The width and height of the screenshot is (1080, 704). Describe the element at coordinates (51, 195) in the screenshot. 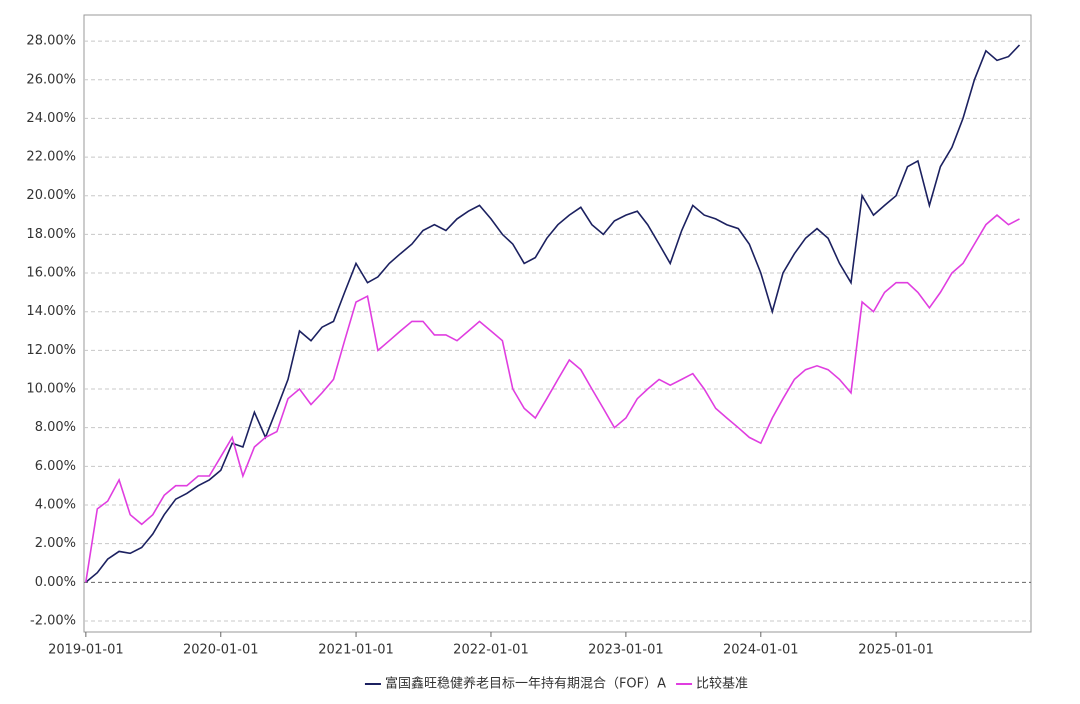

I see `y-tick-label: 20.00%` at that location.